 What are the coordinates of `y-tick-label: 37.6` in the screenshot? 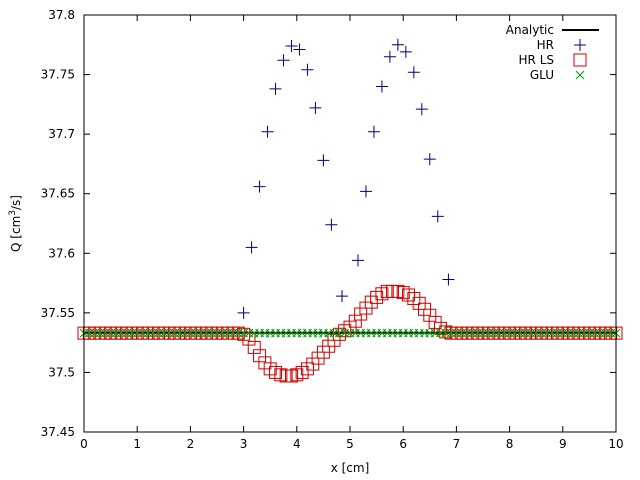 It's located at (61, 253).